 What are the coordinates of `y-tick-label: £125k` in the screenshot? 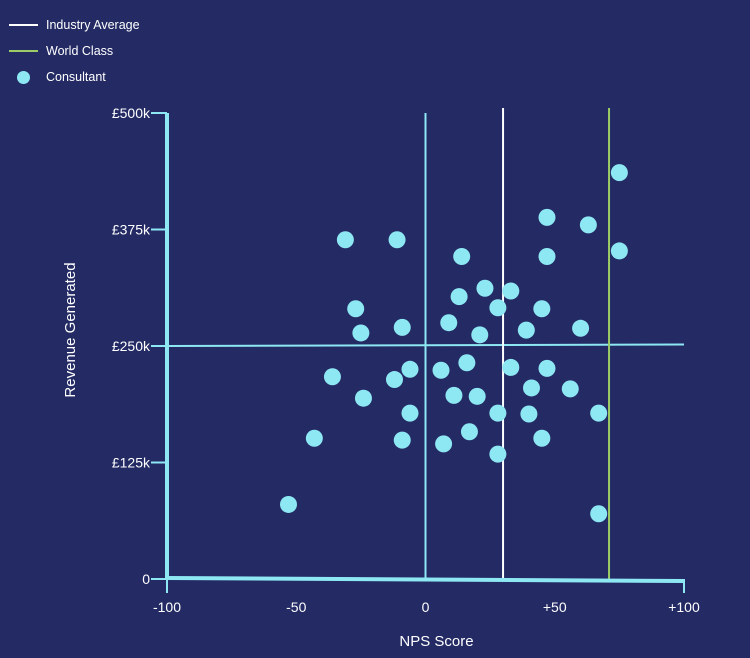 It's located at (131, 463).